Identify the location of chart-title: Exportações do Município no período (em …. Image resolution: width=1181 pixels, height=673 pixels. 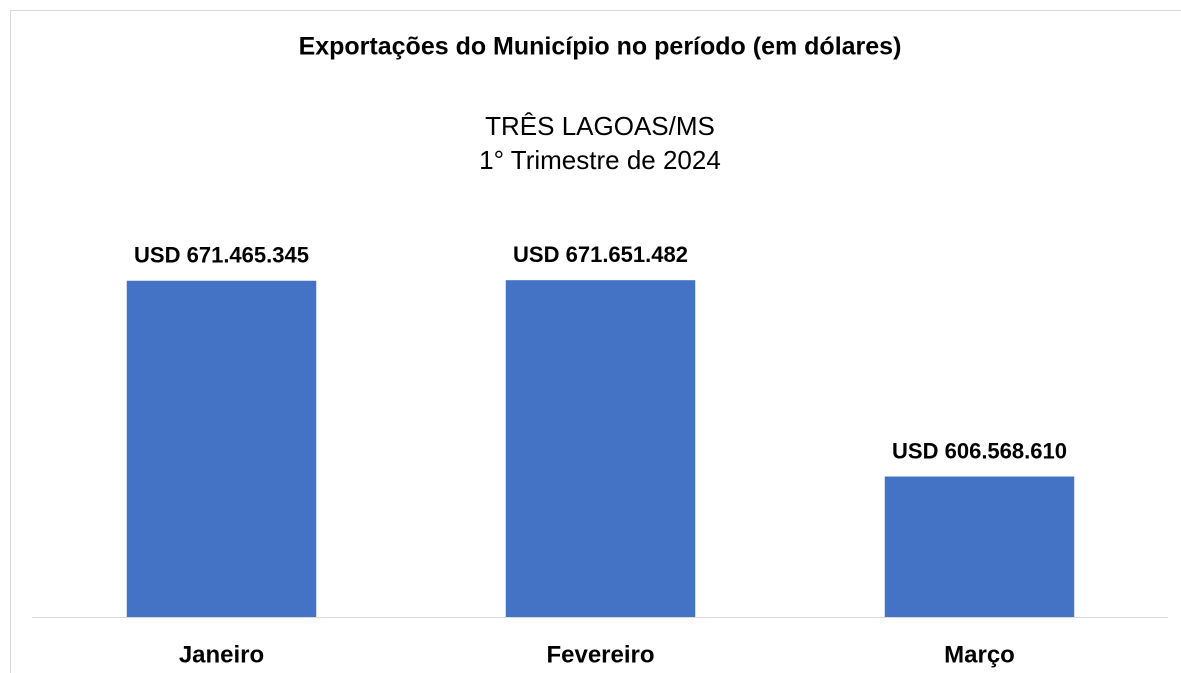
(600, 47).